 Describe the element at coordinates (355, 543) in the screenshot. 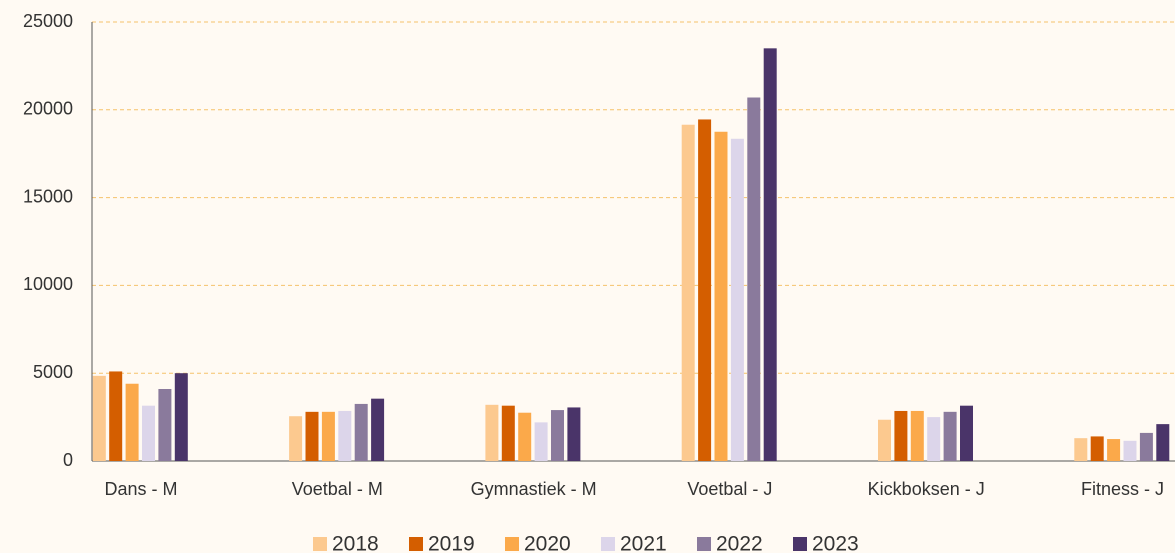

I see `legend-label: 2018` at that location.